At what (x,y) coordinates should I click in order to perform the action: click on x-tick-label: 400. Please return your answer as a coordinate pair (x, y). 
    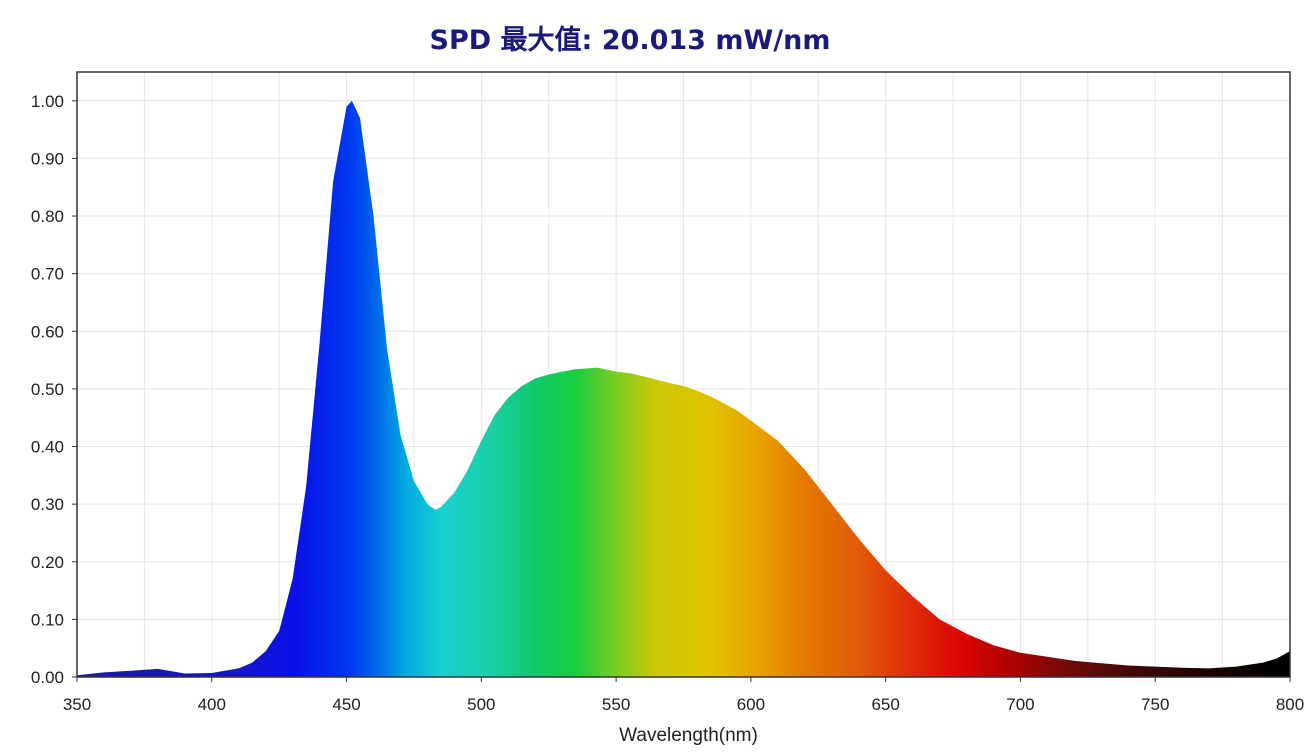
    Looking at the image, I should click on (212, 704).